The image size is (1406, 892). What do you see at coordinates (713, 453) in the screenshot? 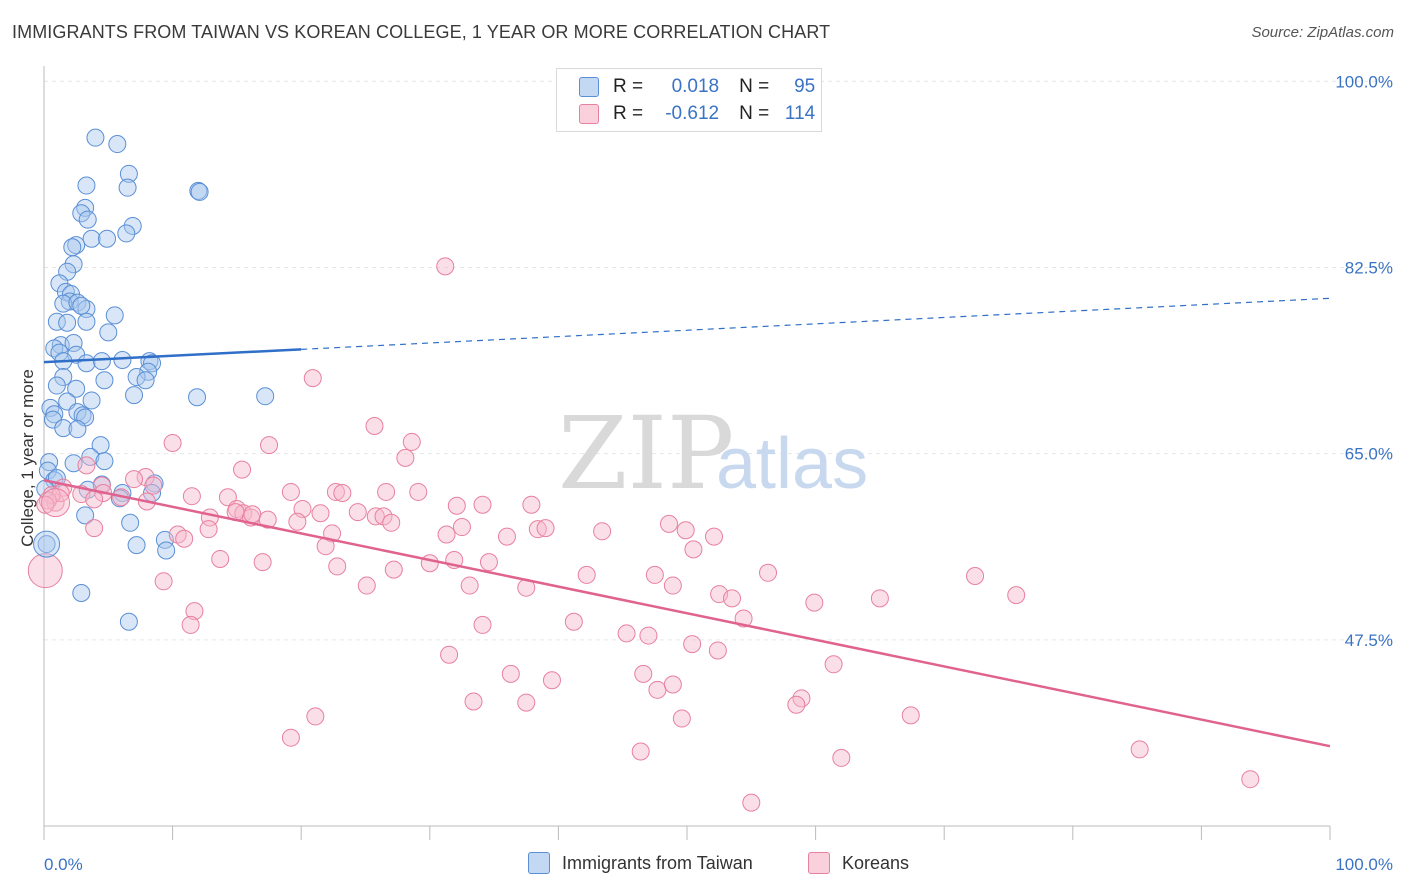
I see `watermark: ZIP atlas` at bounding box center [713, 453].